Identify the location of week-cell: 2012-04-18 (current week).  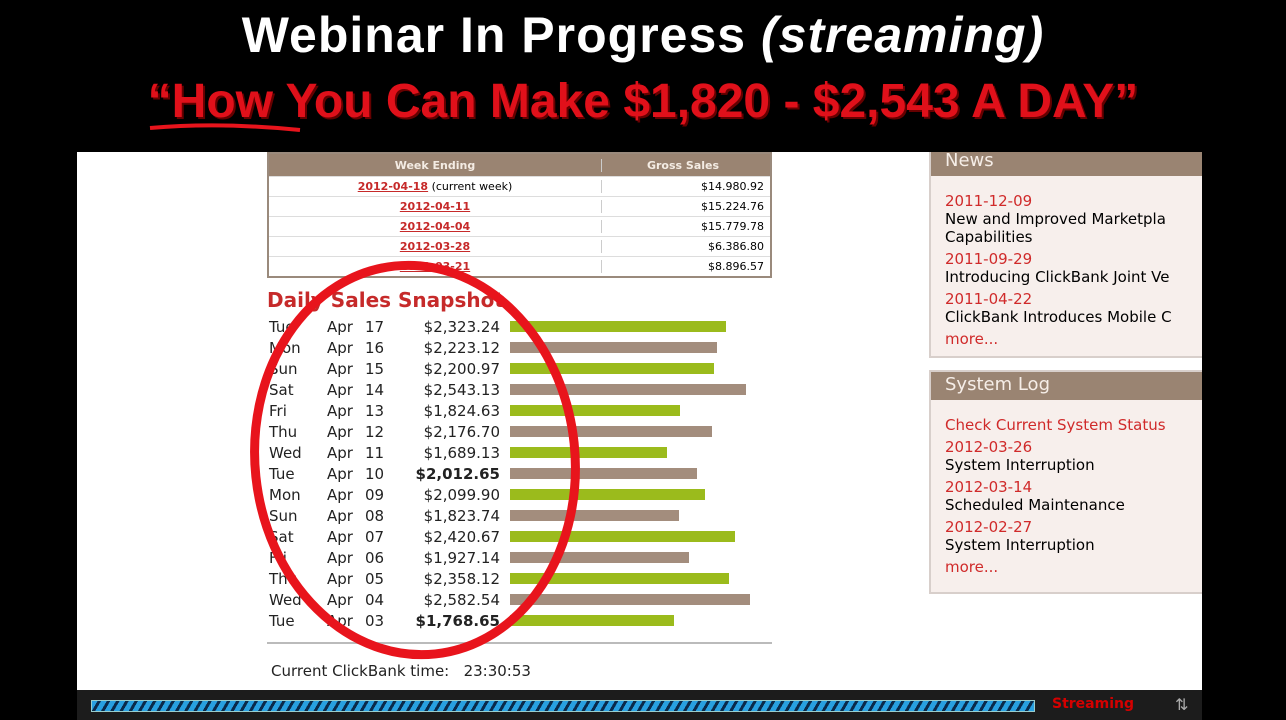
(435, 186).